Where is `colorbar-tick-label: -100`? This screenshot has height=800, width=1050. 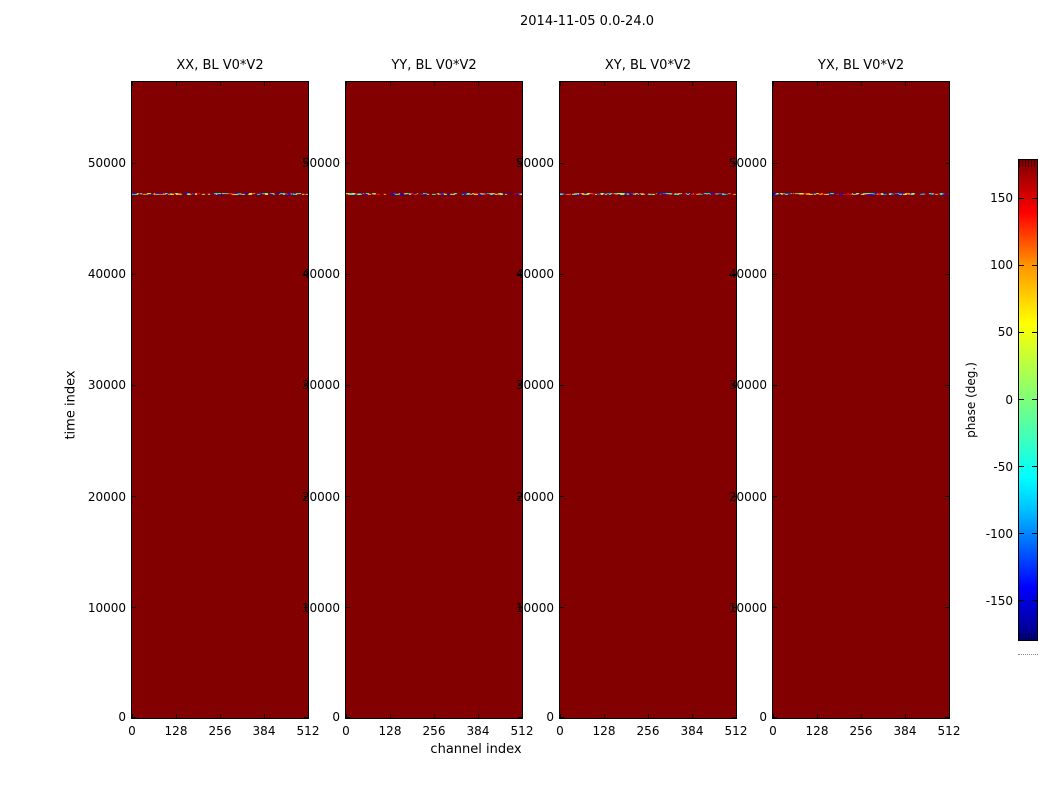
colorbar-tick-label: -100 is located at coordinates (999, 533).